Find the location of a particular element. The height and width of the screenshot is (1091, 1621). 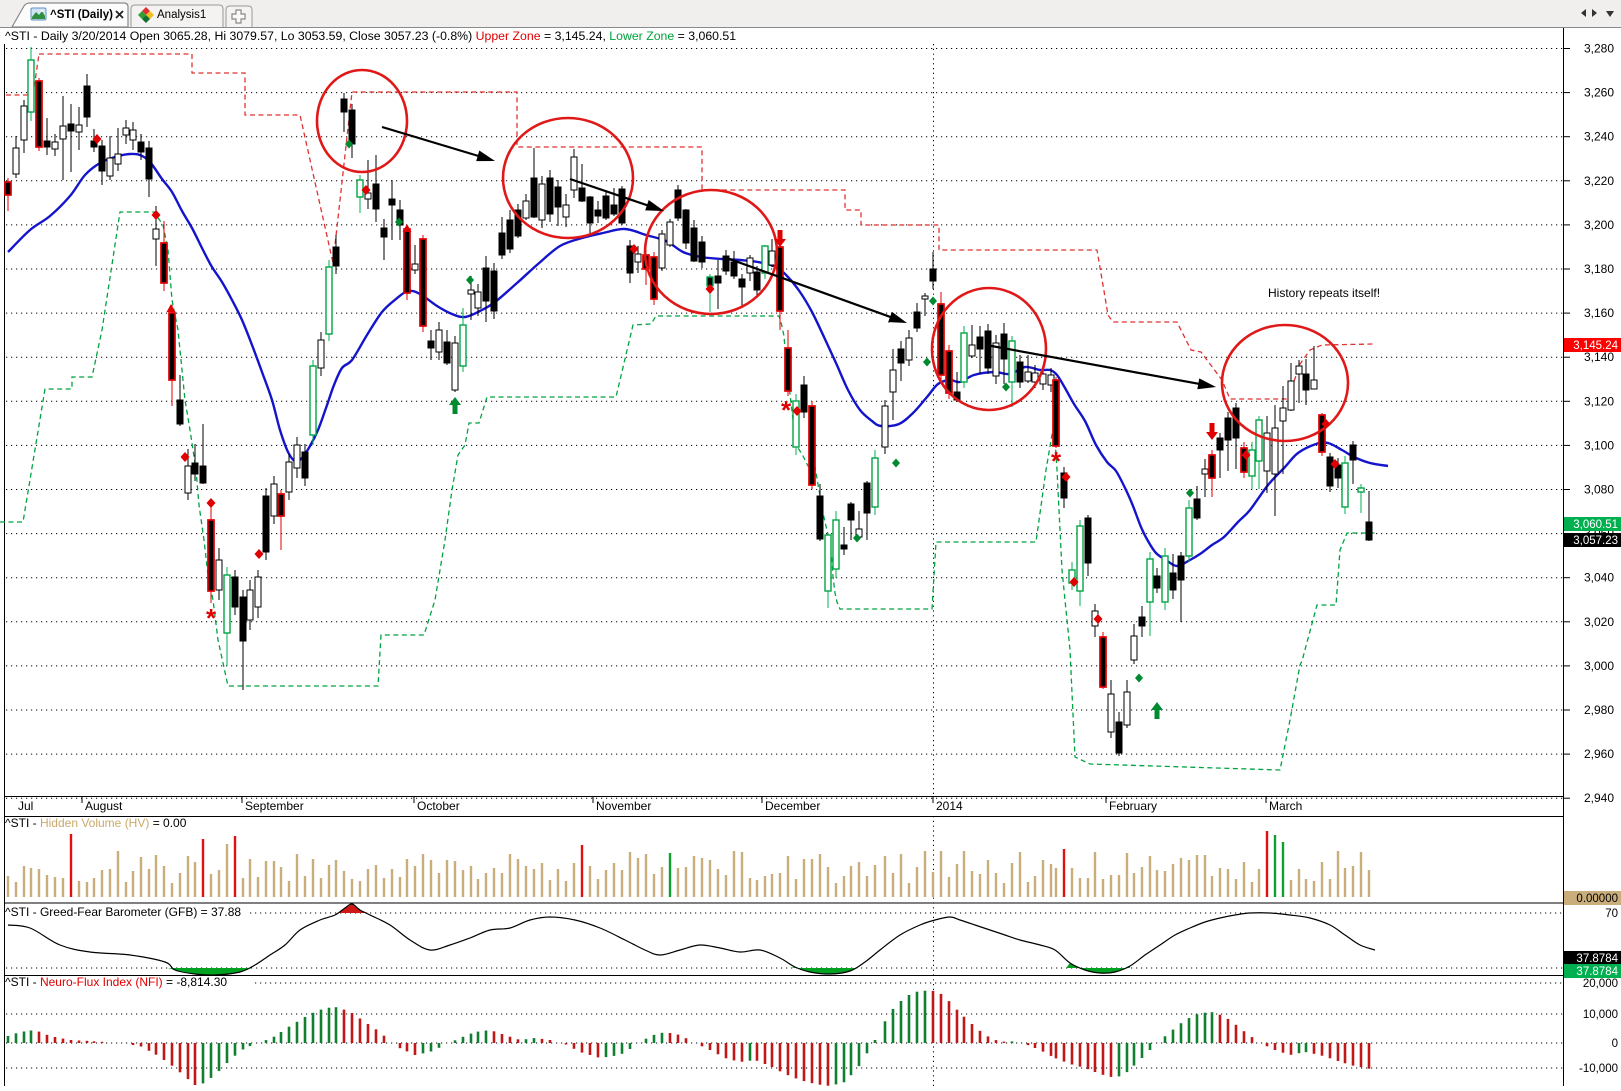

svg-text: 2,960 is located at coordinates (1599, 754).